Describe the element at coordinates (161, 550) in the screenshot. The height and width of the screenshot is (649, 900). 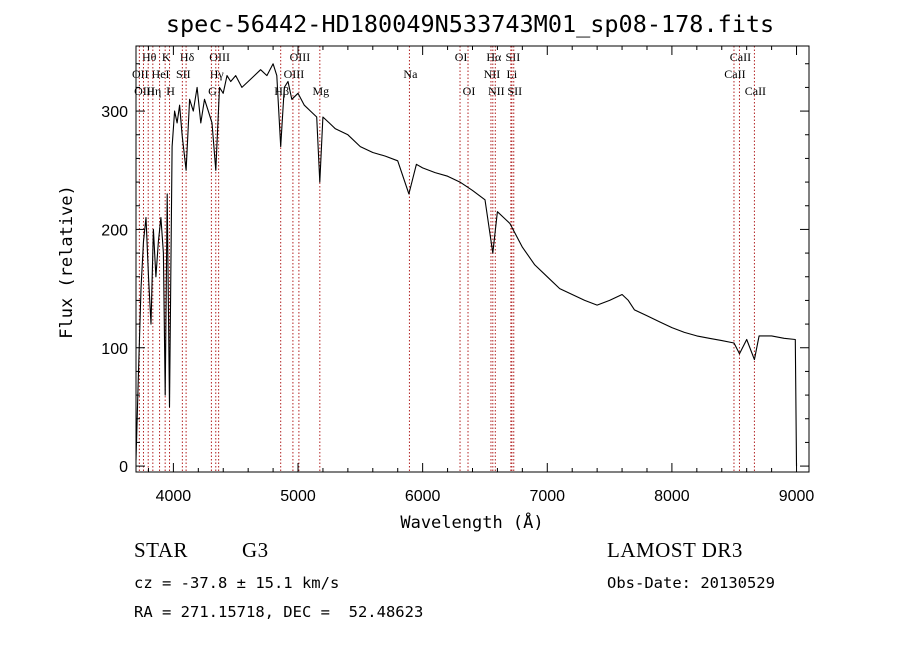
I see `object-class: STAR` at that location.